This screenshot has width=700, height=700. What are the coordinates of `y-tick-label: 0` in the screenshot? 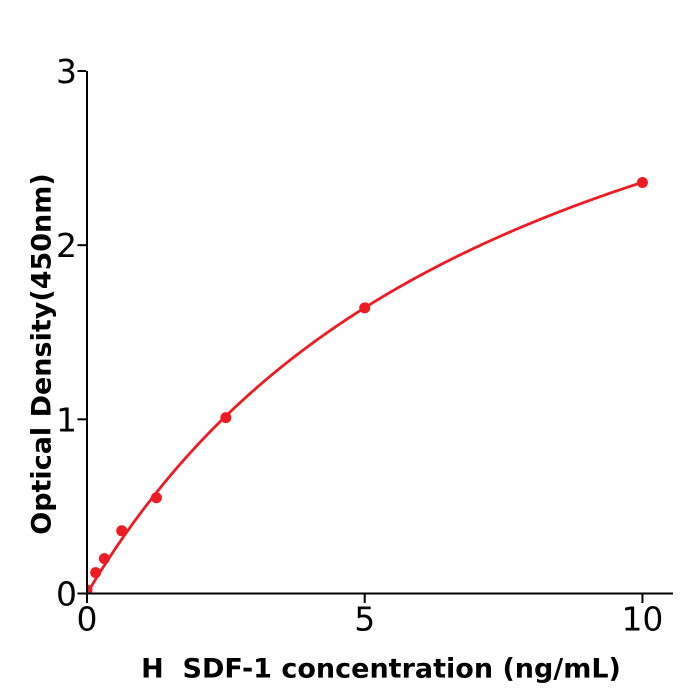 It's located at (66, 594).